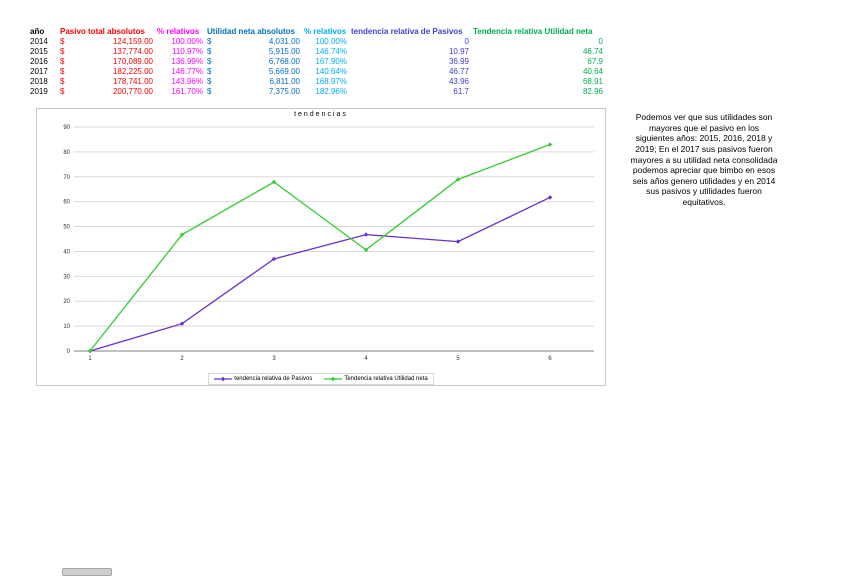 This screenshot has width=848, height=577. What do you see at coordinates (37, 31) in the screenshot?
I see `column-header: año` at bounding box center [37, 31].